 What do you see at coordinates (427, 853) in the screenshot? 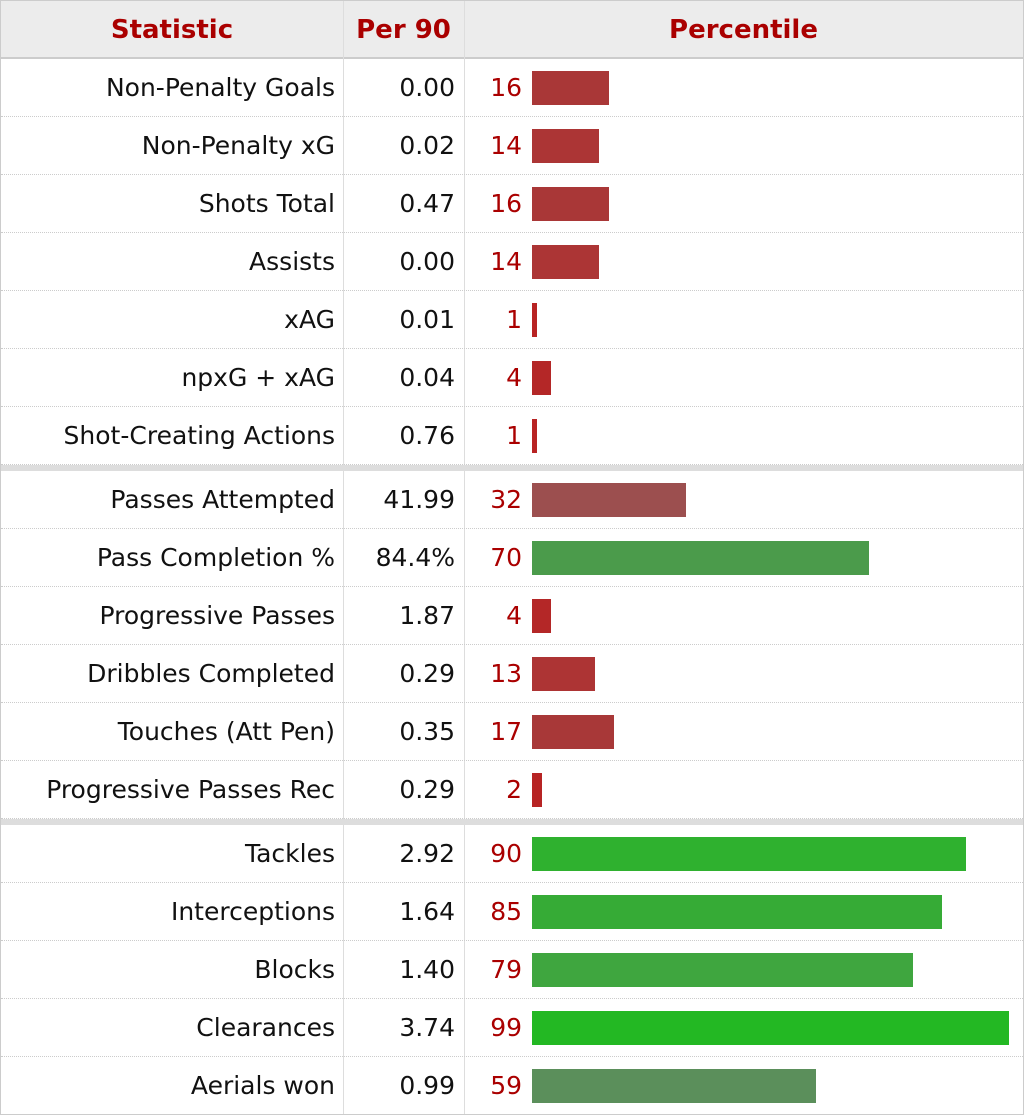
I see `per90-value: 2.92` at bounding box center [427, 853].